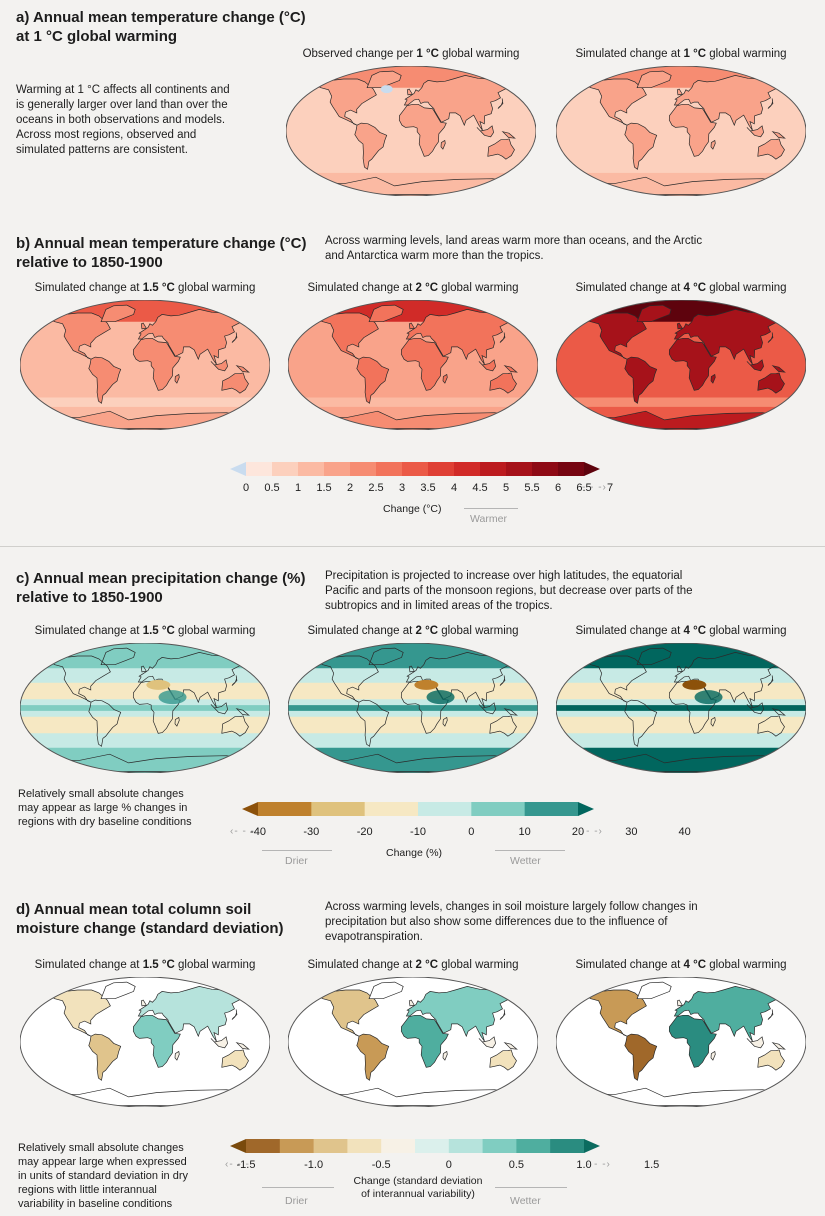 This screenshot has width=825, height=1216. Describe the element at coordinates (414, 853) in the screenshot. I see `precipitation-colorbar-label: Change (%)` at that location.